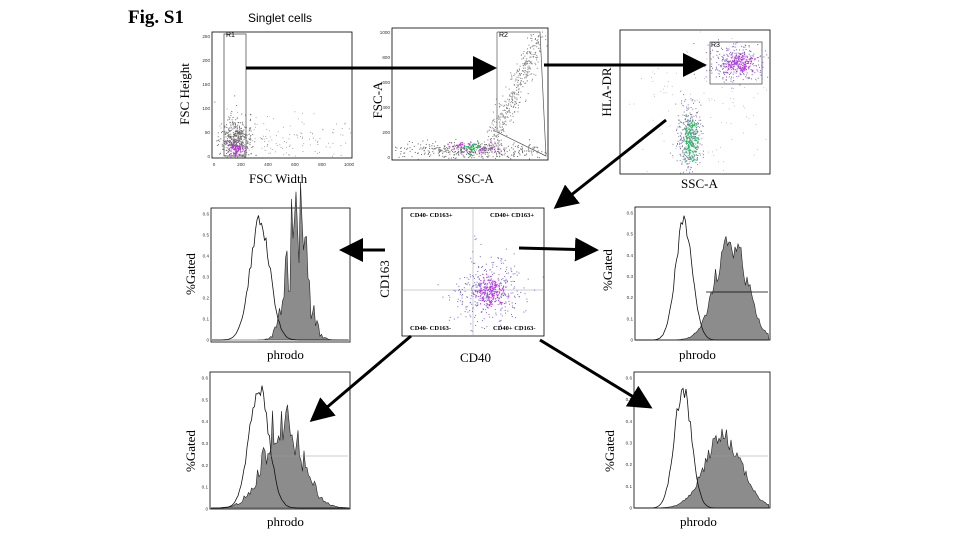  I want to click on hist-cd40pos-open, so click(702, 448).